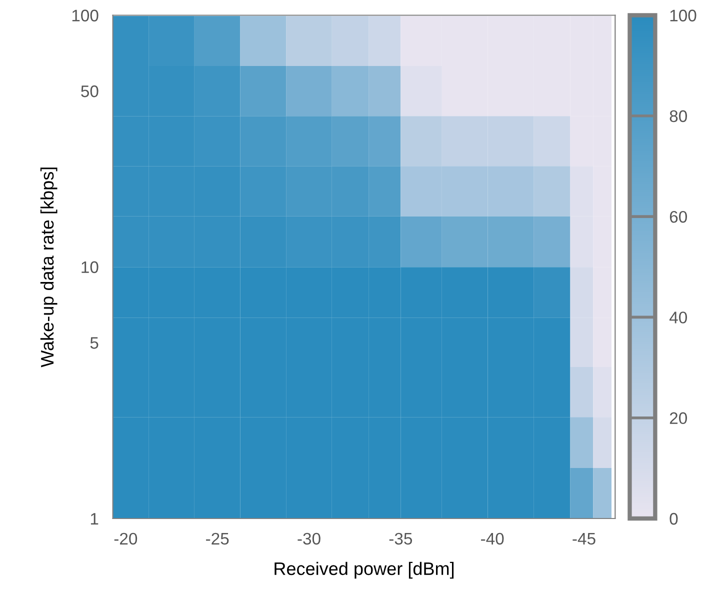 This screenshot has height=610, width=728. Describe the element at coordinates (94, 519) in the screenshot. I see `y-tick-label: 1` at that location.